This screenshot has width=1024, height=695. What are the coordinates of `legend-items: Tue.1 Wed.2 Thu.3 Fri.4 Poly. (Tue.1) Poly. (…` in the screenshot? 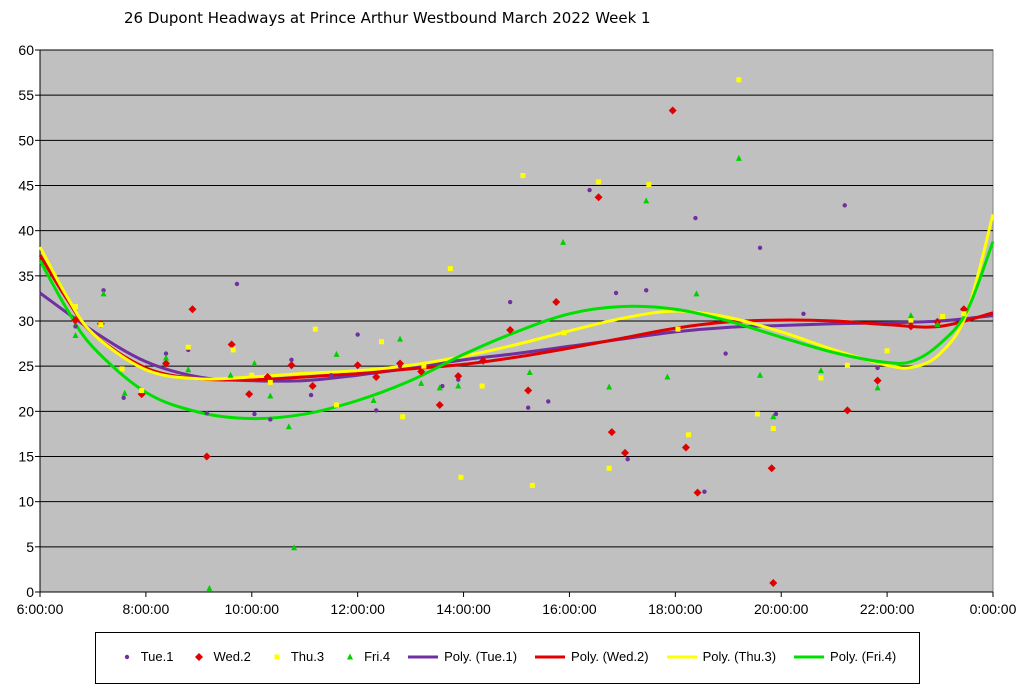 It's located at (507, 656).